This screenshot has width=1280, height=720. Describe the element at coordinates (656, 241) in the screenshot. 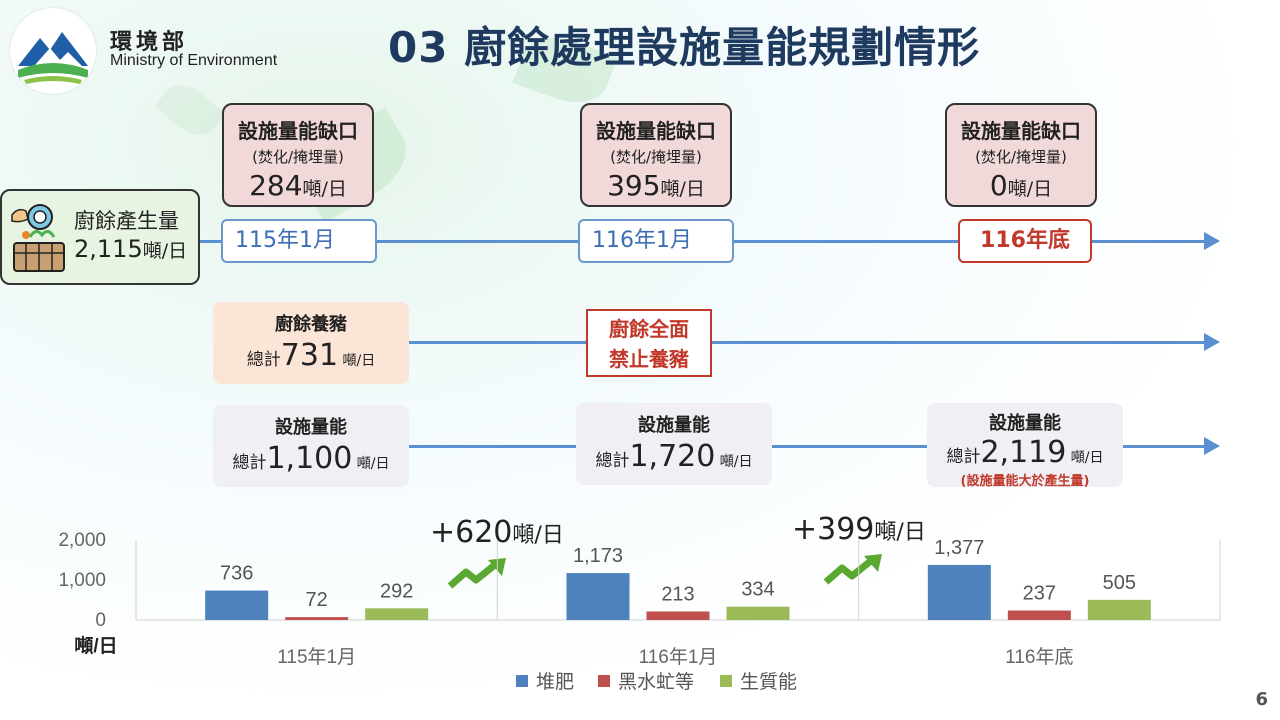

I see `date-label: 116年1月` at that location.